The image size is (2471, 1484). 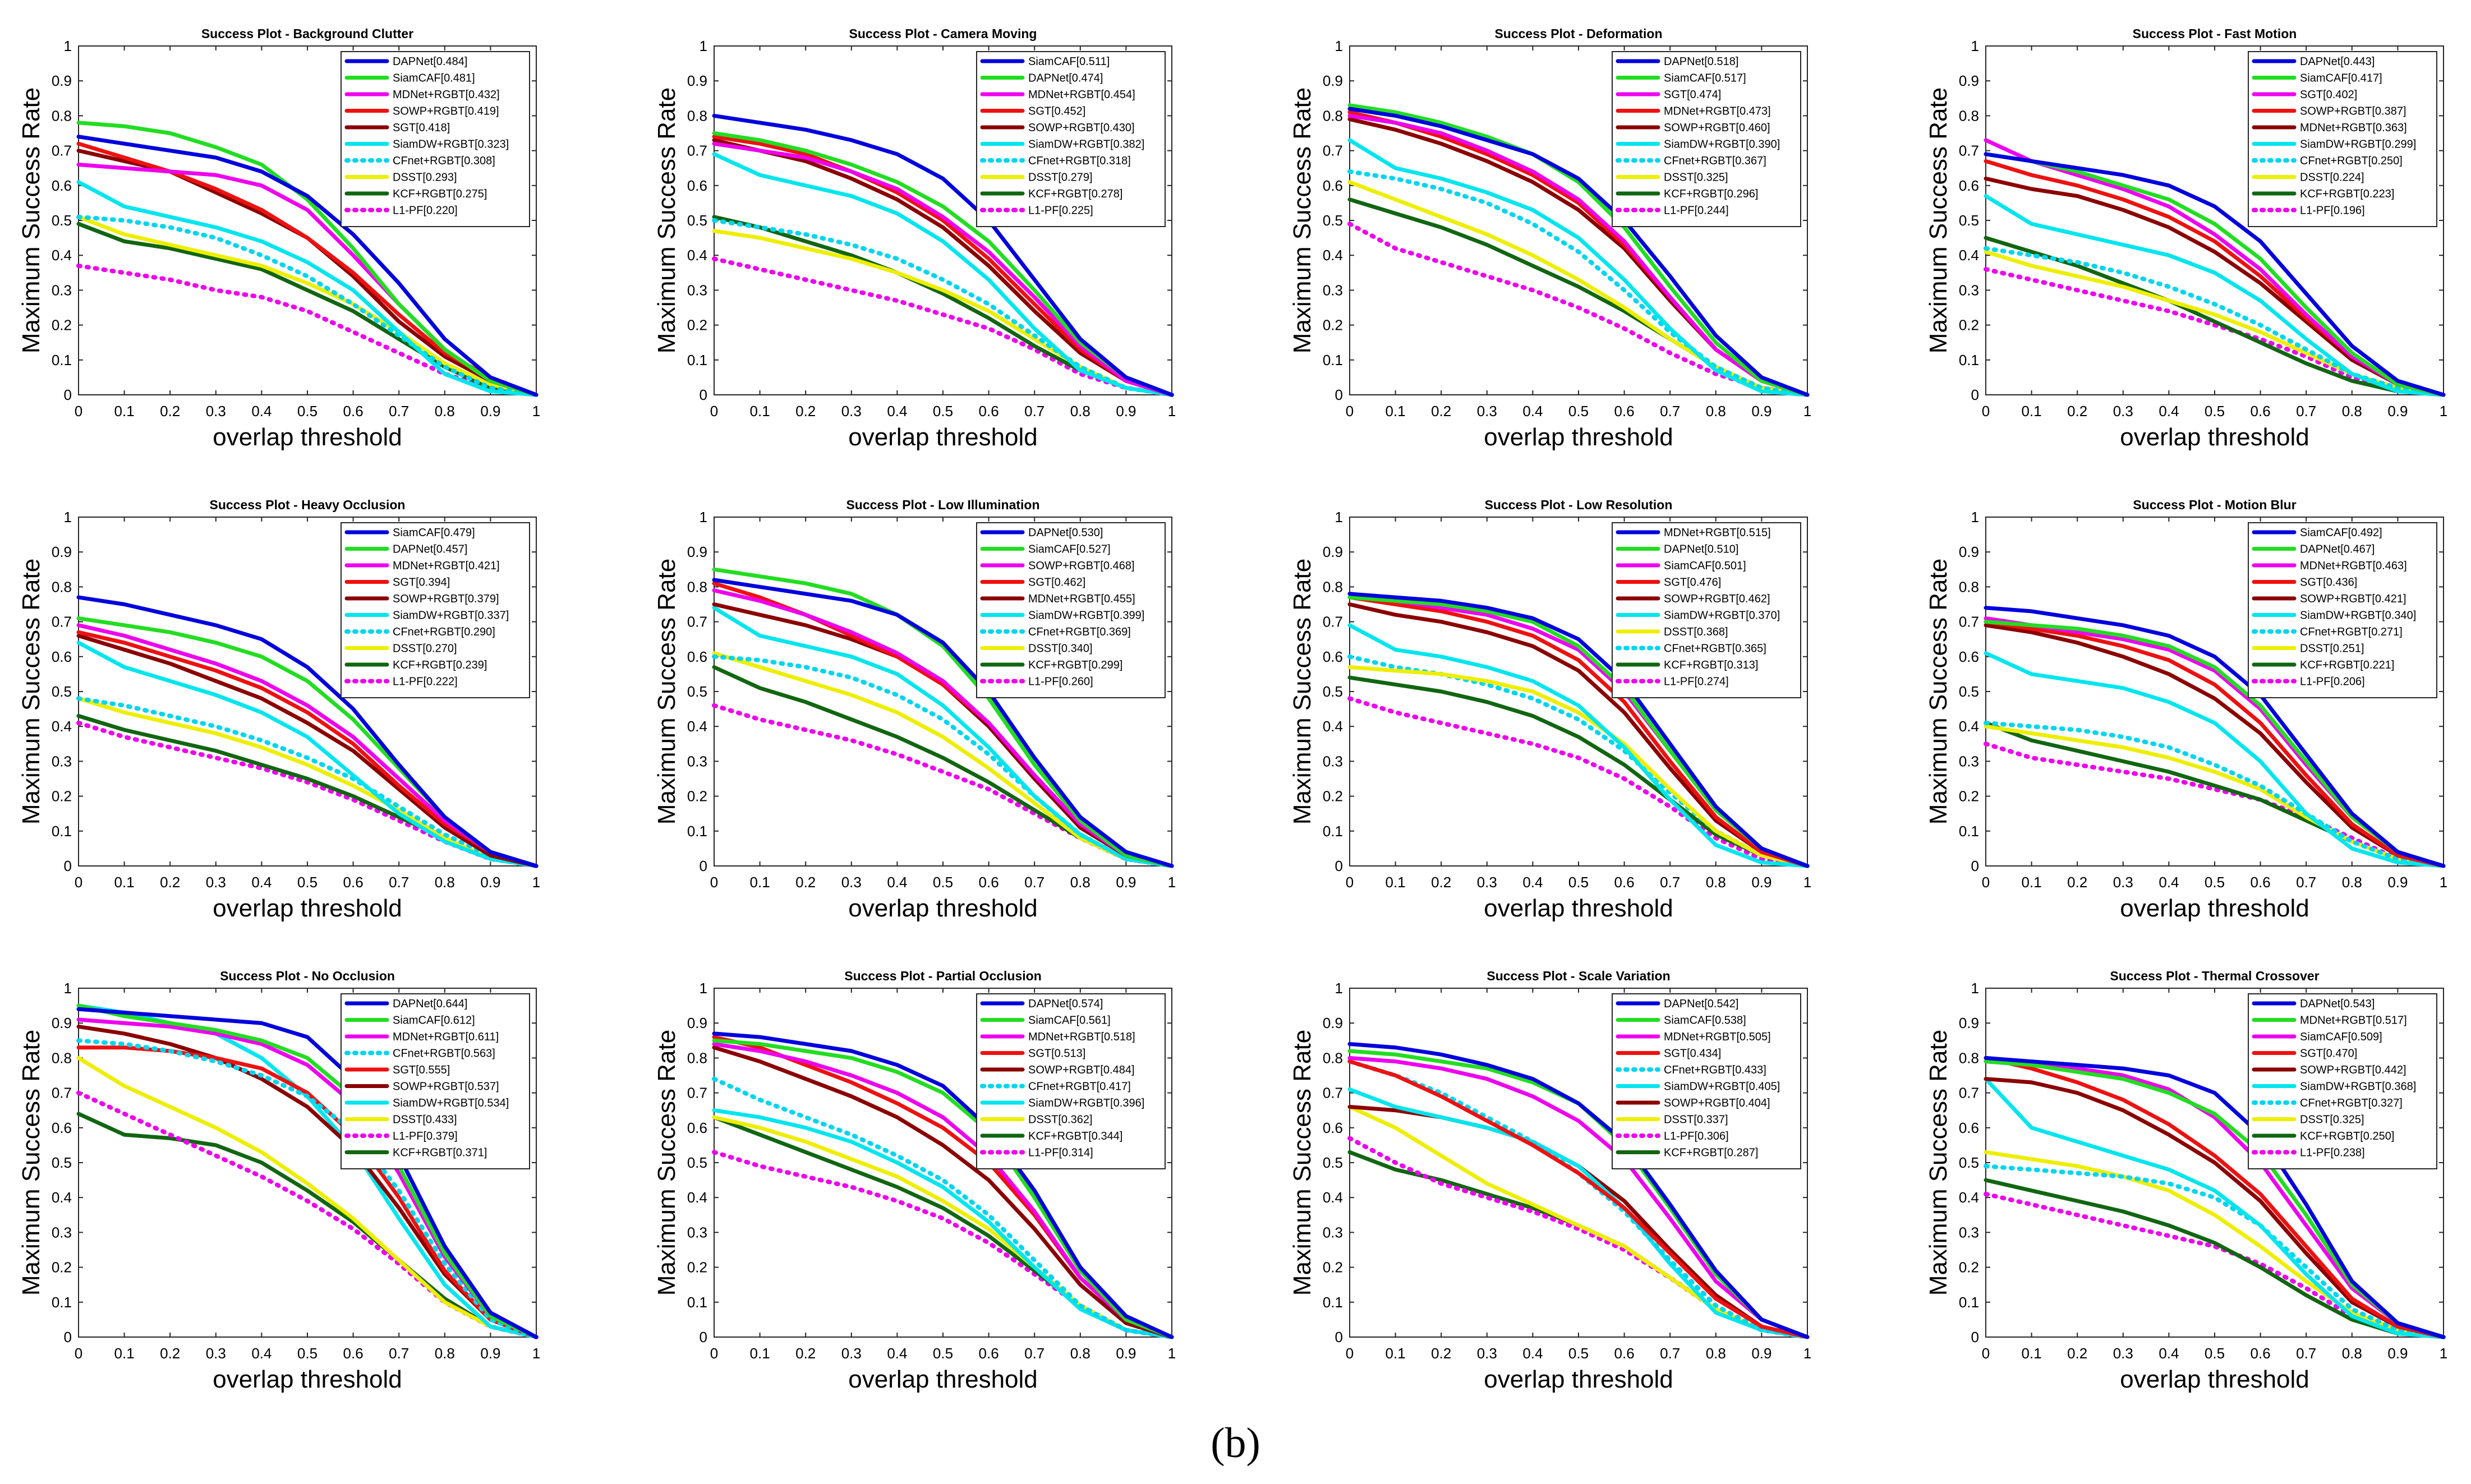 I want to click on chart-title: Success Plot - Scale Variation, so click(x=1578, y=976).